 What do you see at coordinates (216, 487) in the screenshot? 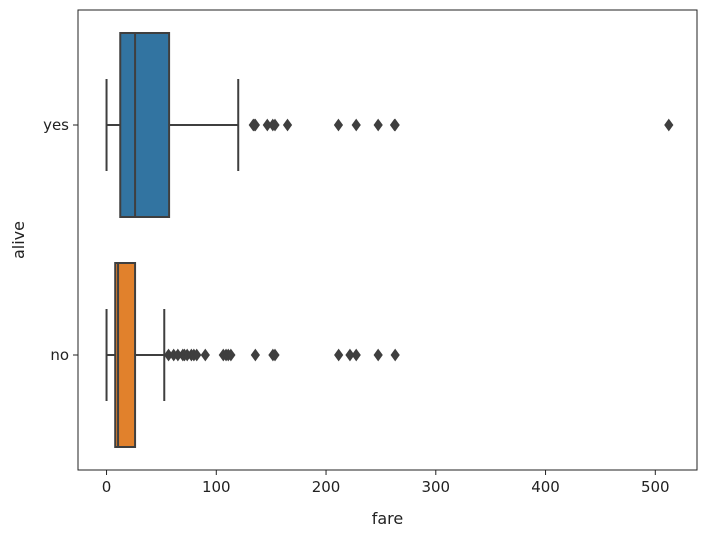
I see `x-tick-label: 100` at bounding box center [216, 487].